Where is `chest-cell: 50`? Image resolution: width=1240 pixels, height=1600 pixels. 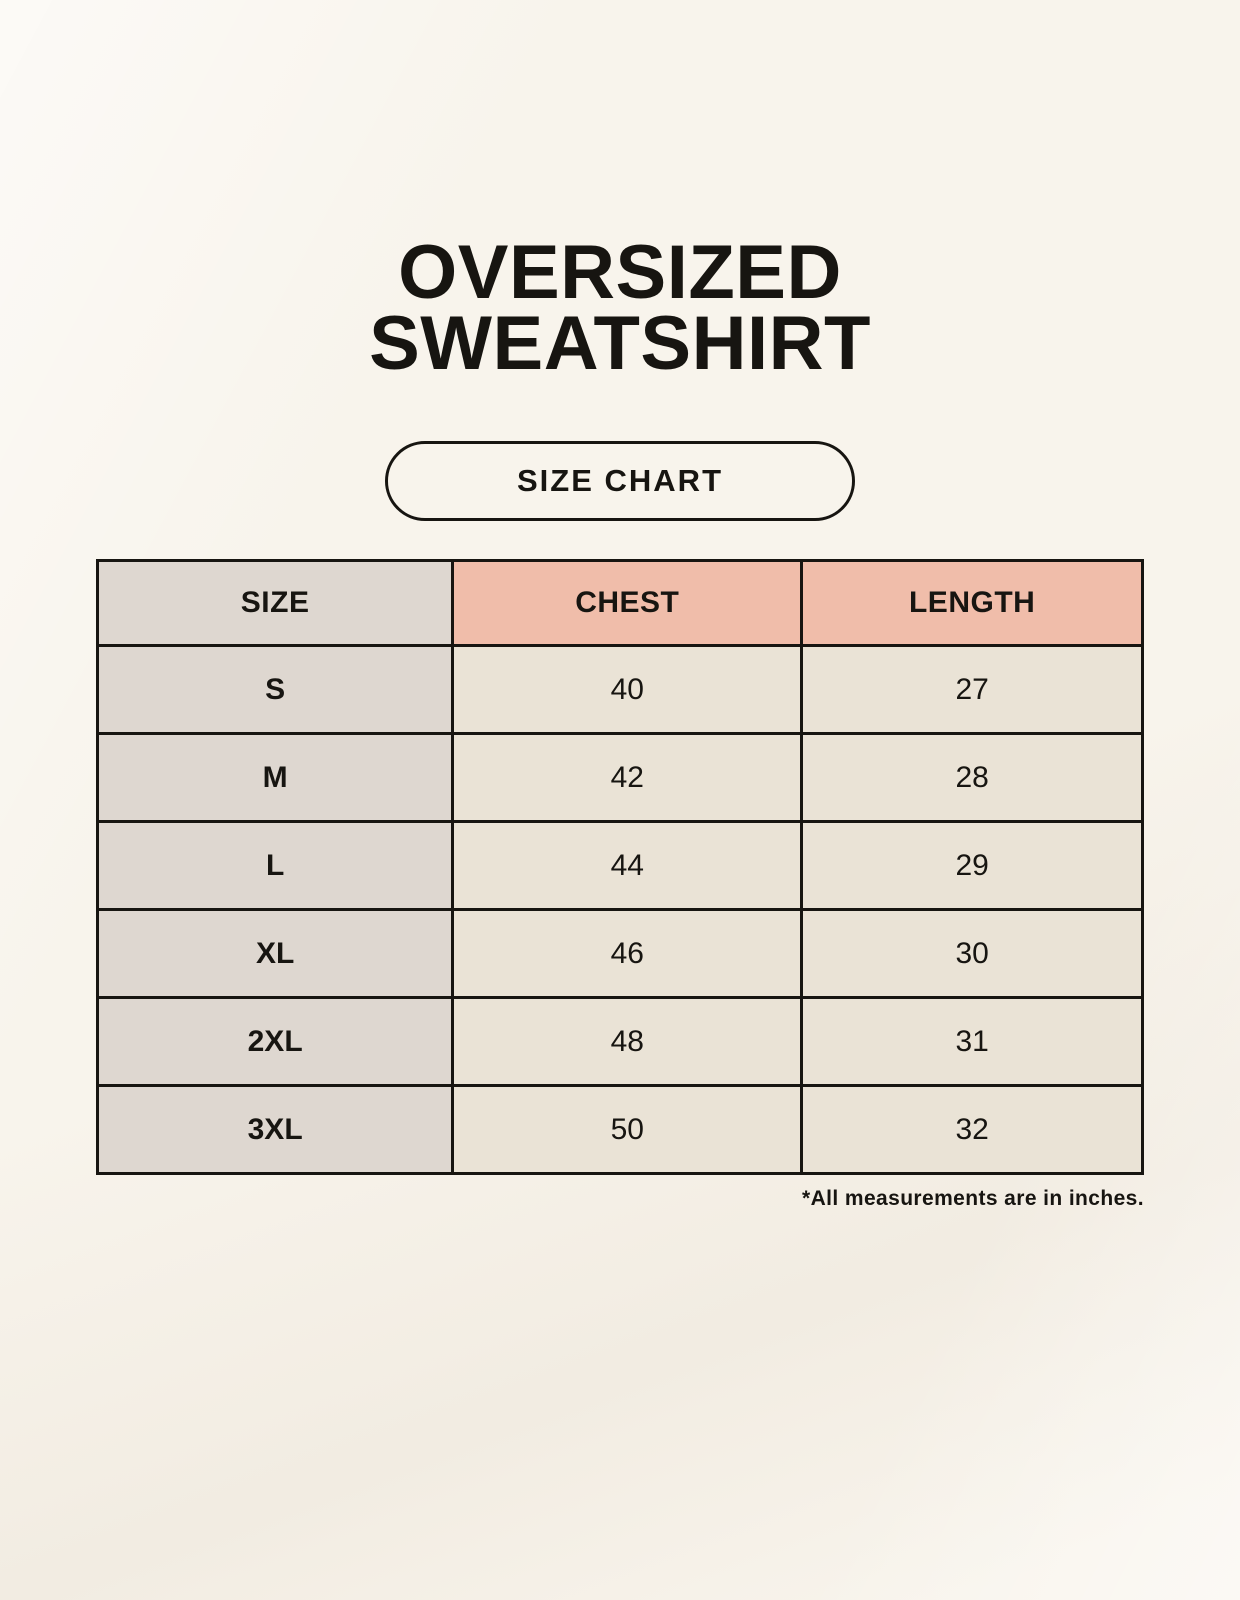
chest-cell: 50 is located at coordinates (627, 1130).